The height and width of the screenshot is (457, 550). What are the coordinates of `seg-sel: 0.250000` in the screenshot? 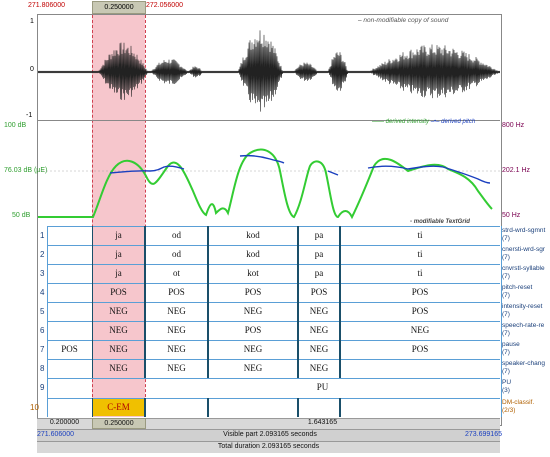 It's located at (119, 423).